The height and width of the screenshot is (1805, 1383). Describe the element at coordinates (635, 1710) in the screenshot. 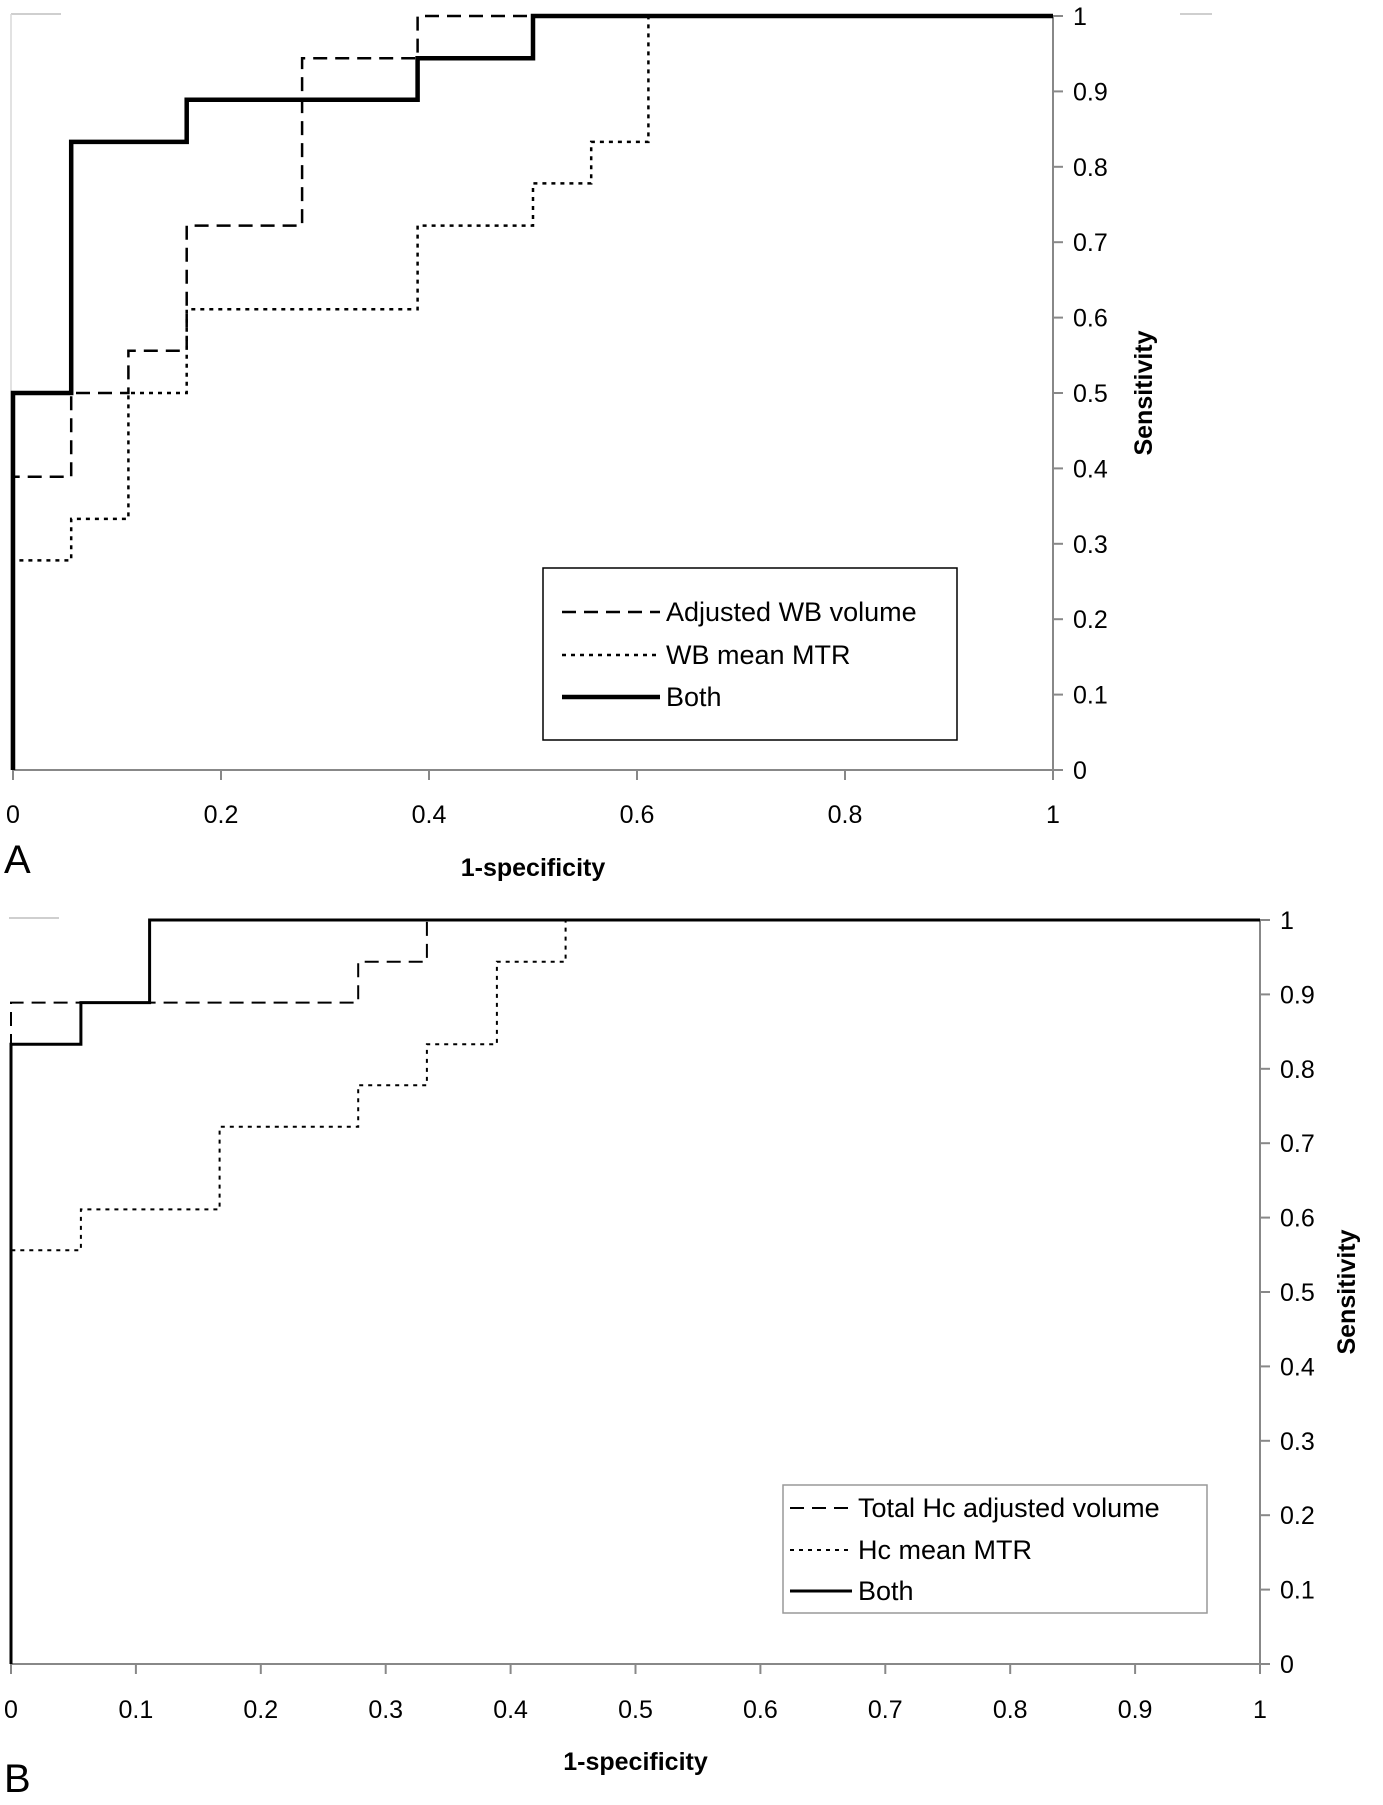

I see `x-tick-label: 0.5` at that location.